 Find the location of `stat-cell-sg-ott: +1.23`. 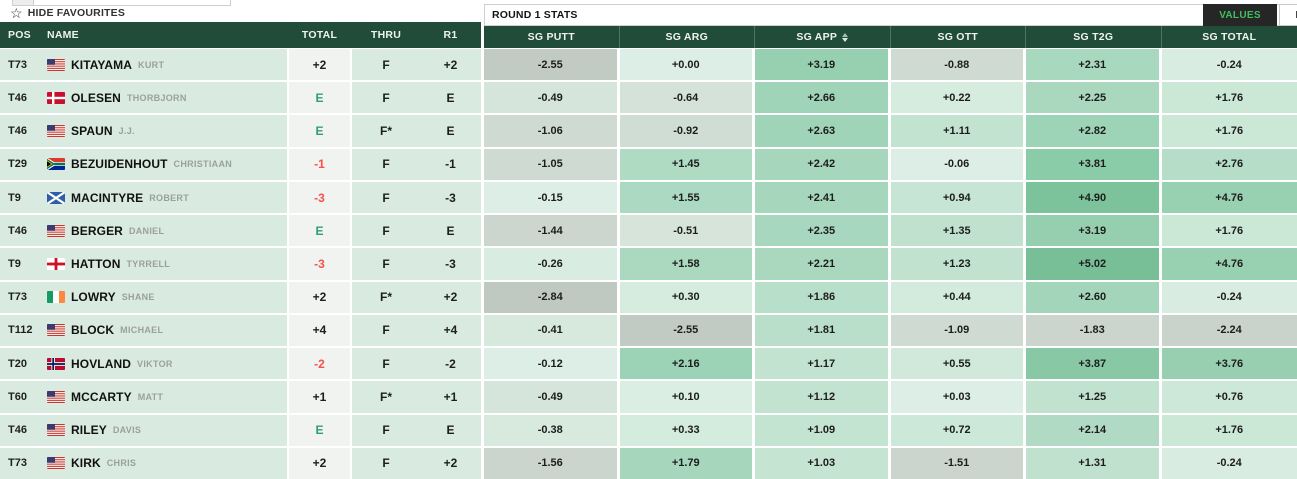

stat-cell-sg-ott: +1.23 is located at coordinates (958, 264).